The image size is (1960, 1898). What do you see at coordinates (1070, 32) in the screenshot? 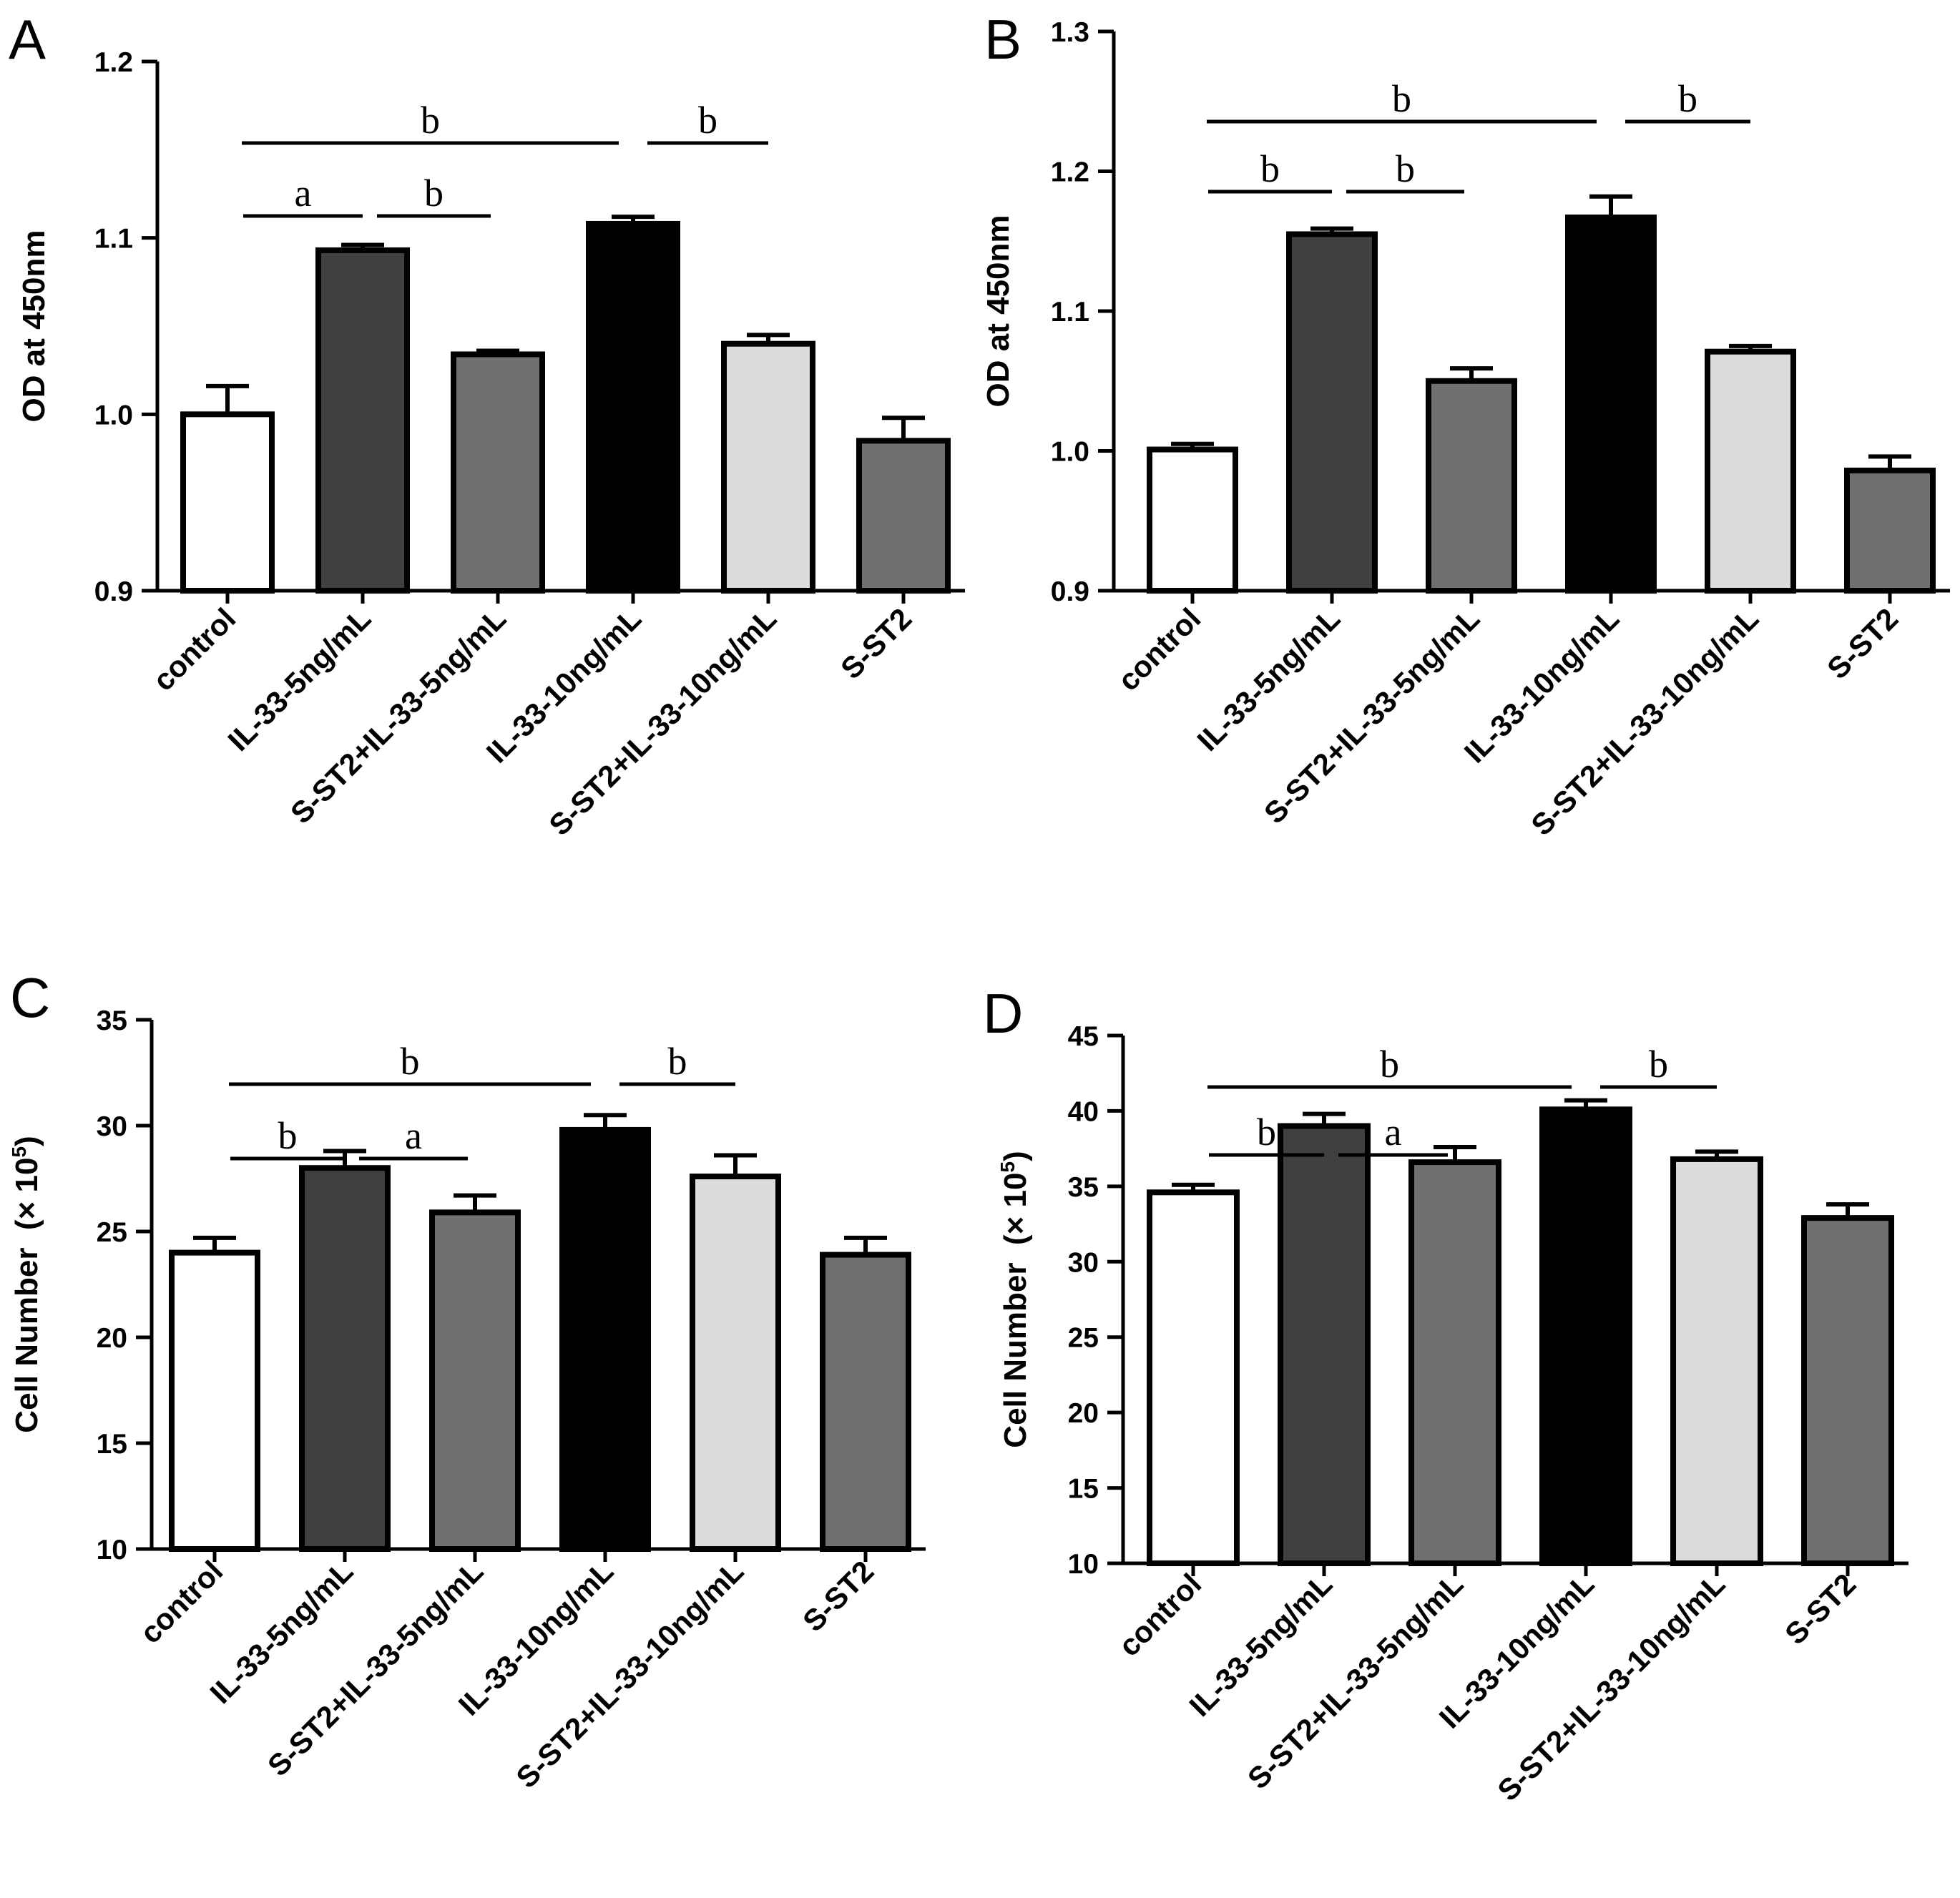
I see `y-tick-label: 1.3` at bounding box center [1070, 32].